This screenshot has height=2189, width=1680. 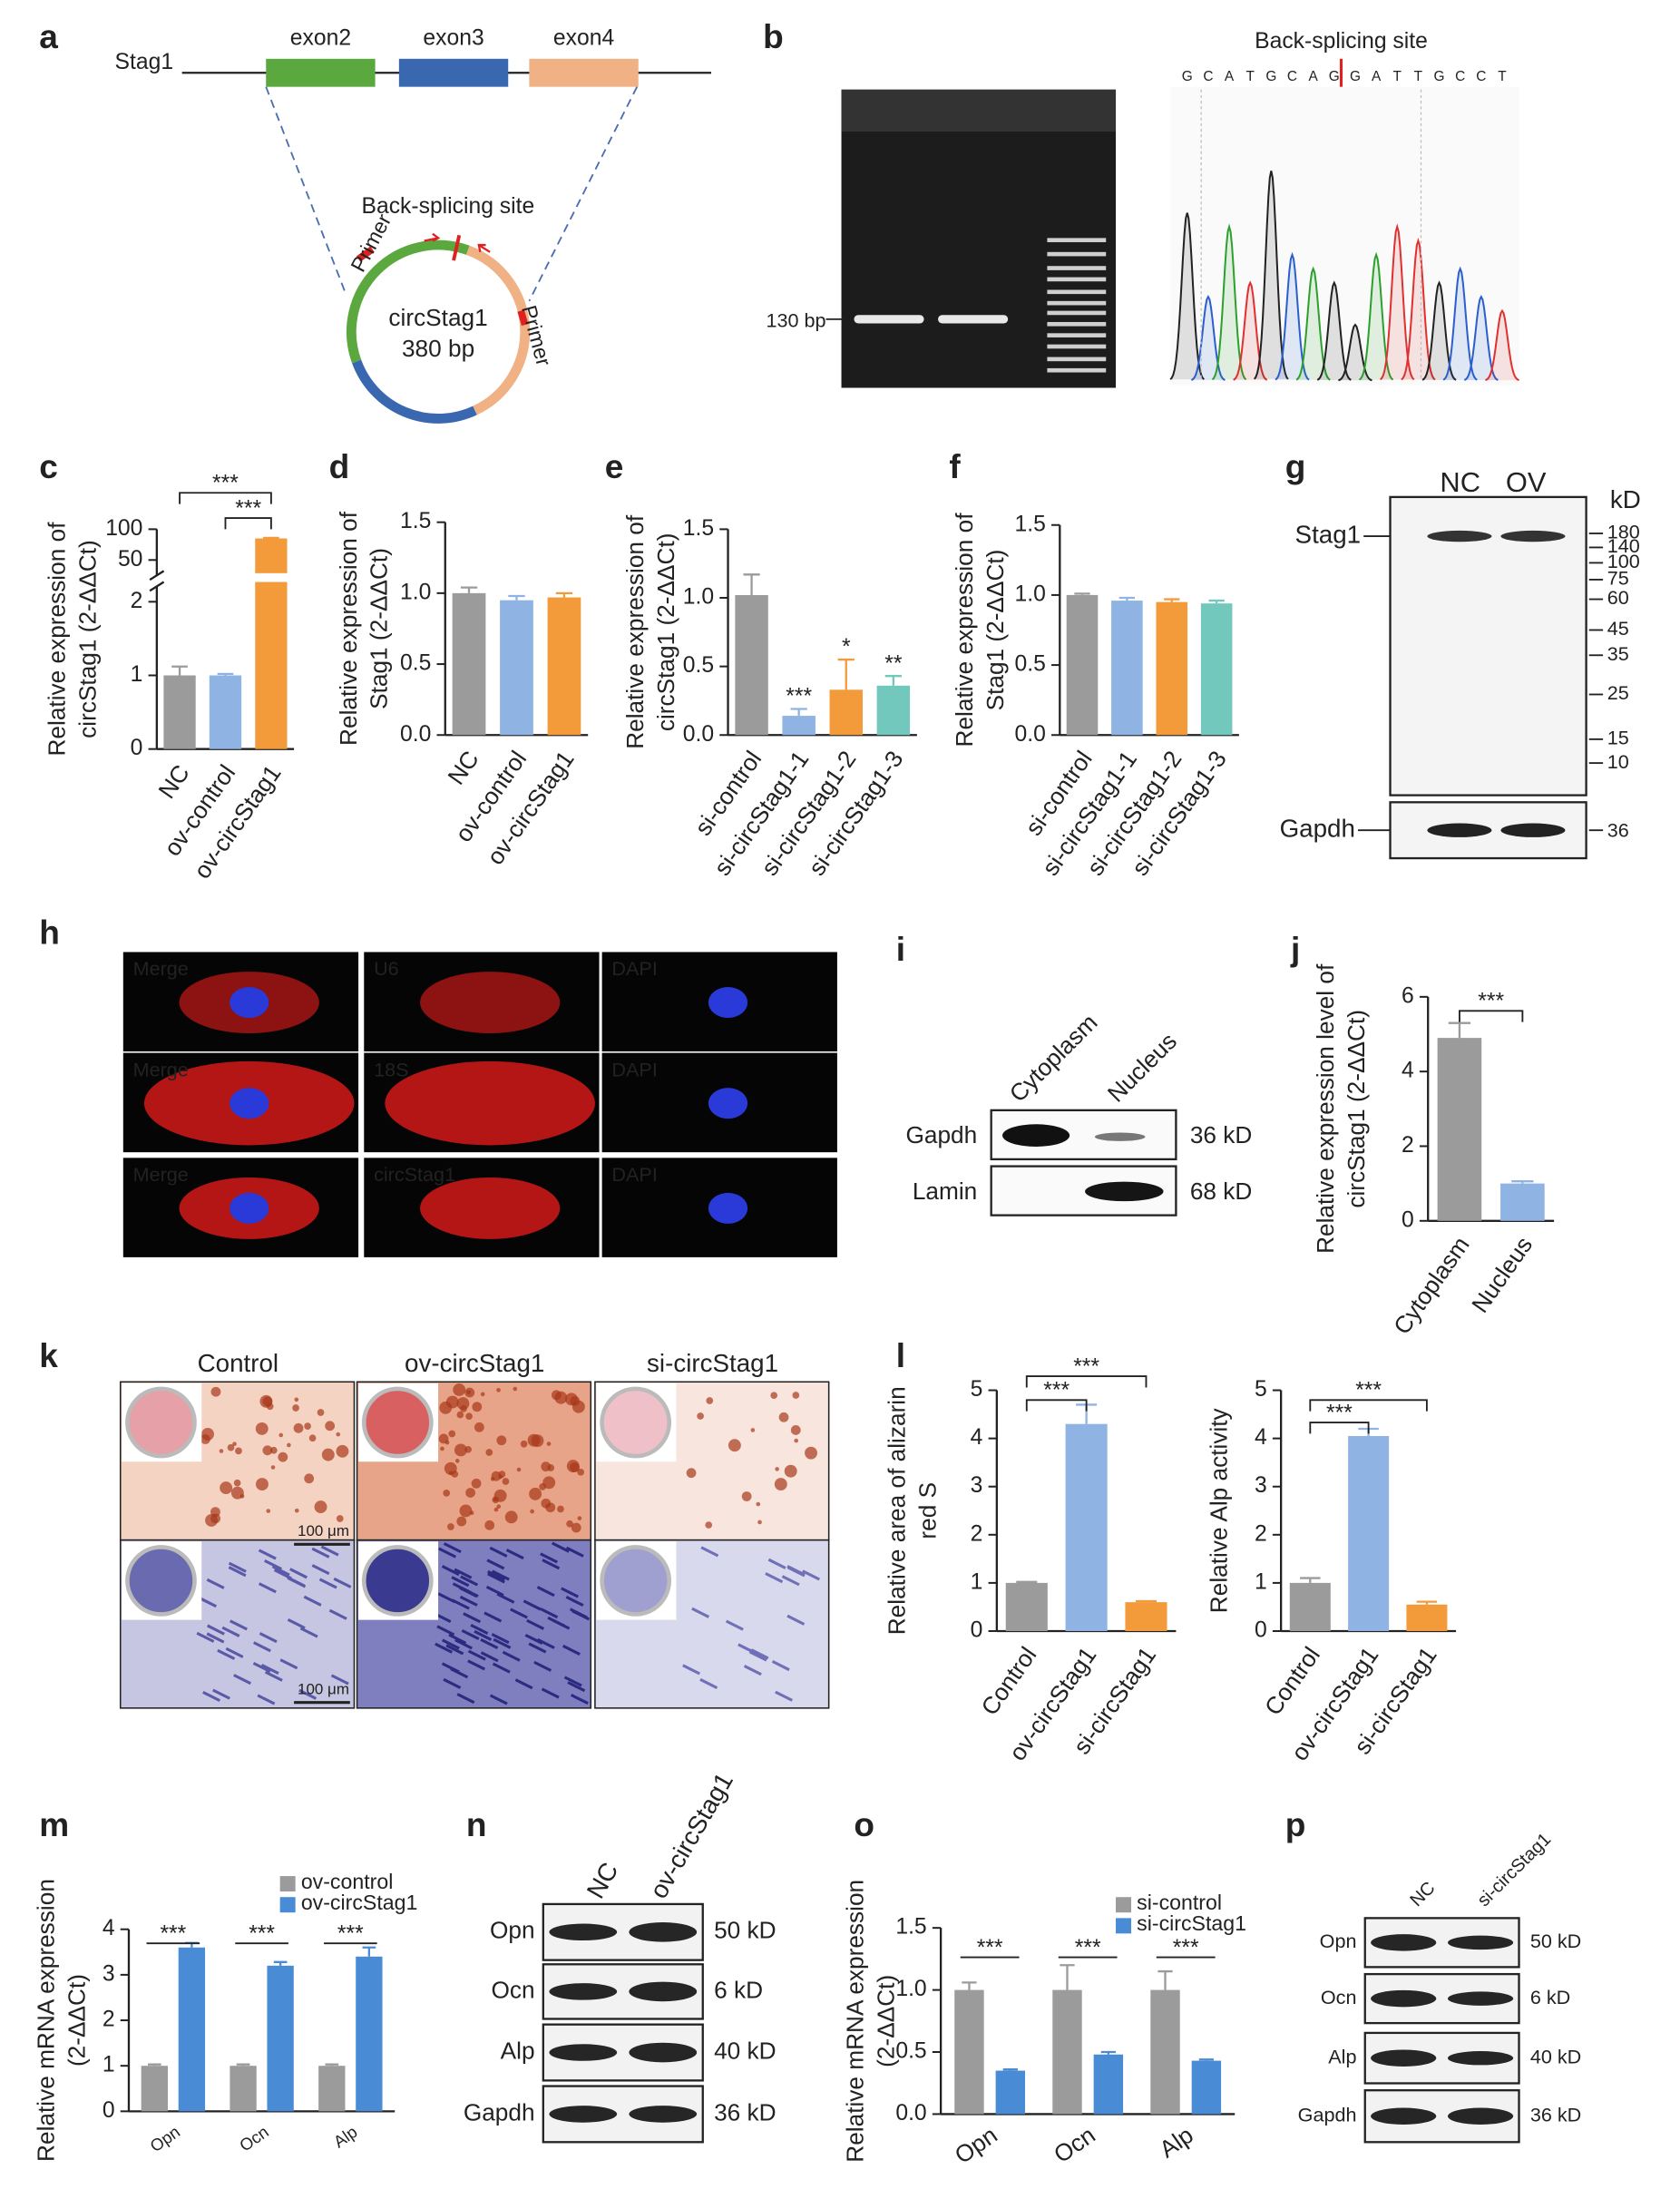 What do you see at coordinates (1295, 466) in the screenshot?
I see `panel-letter: g` at bounding box center [1295, 466].